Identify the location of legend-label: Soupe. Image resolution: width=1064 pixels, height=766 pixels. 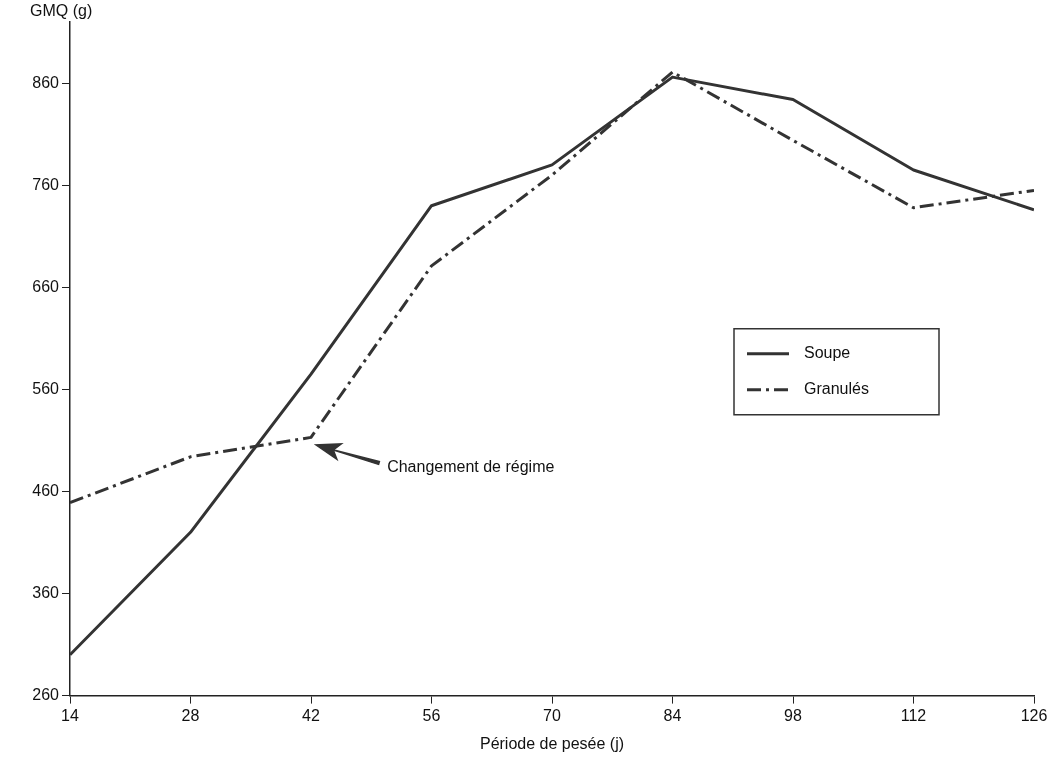
(827, 353).